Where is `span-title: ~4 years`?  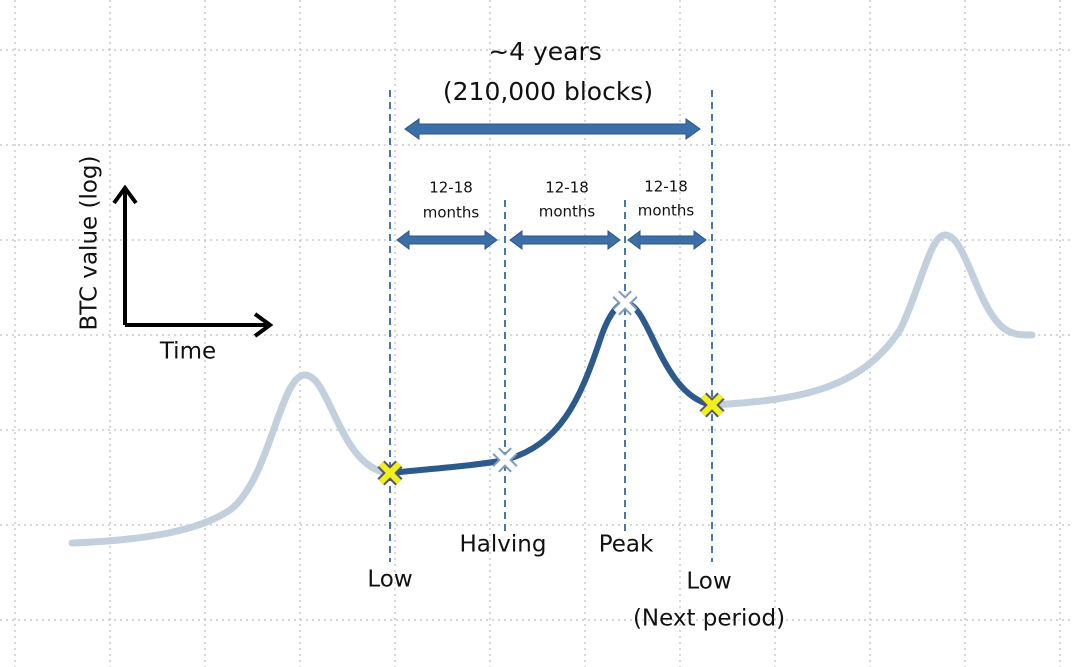
span-title: ~4 years is located at coordinates (545, 51).